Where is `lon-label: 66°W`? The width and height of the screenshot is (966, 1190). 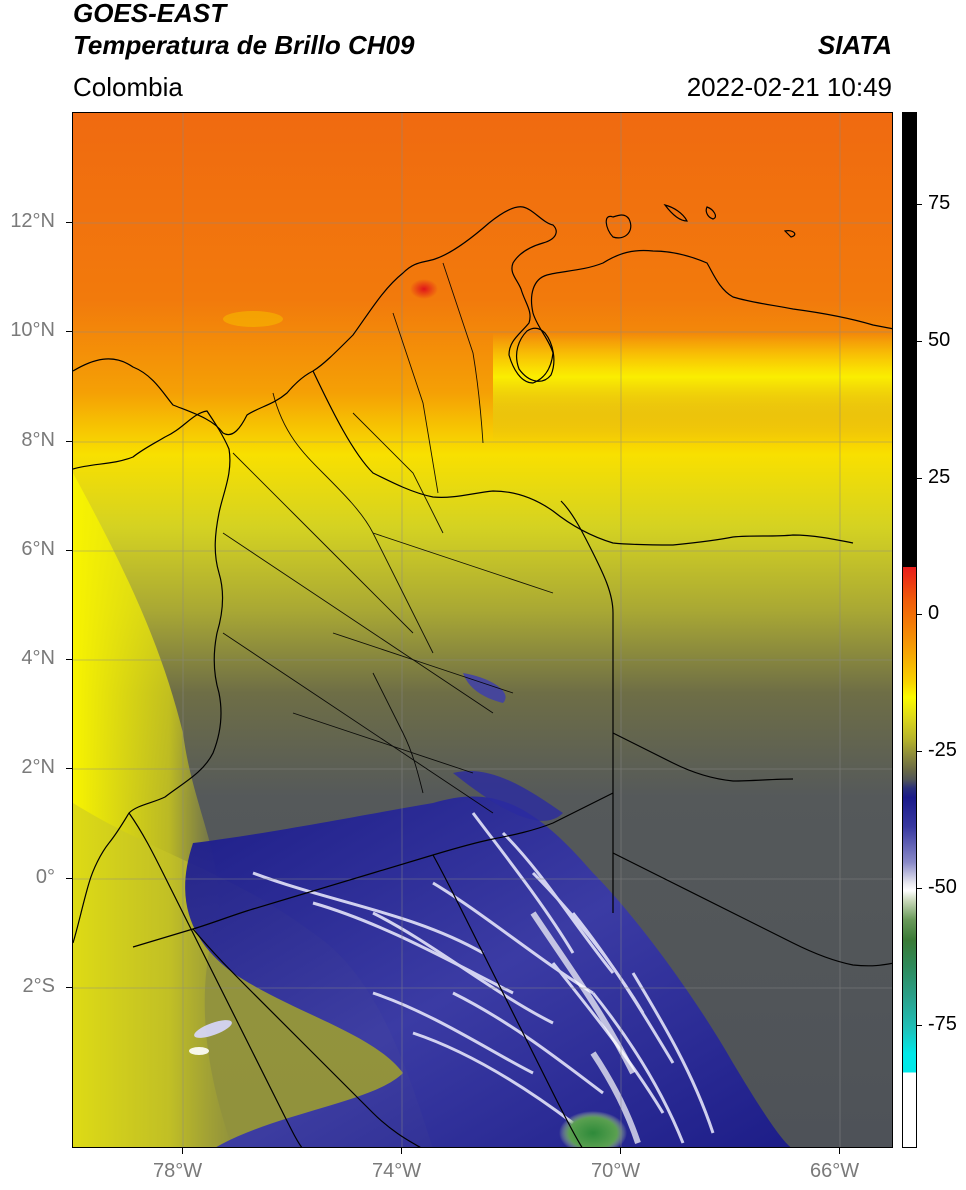
lon-label: 66°W is located at coordinates (835, 1171).